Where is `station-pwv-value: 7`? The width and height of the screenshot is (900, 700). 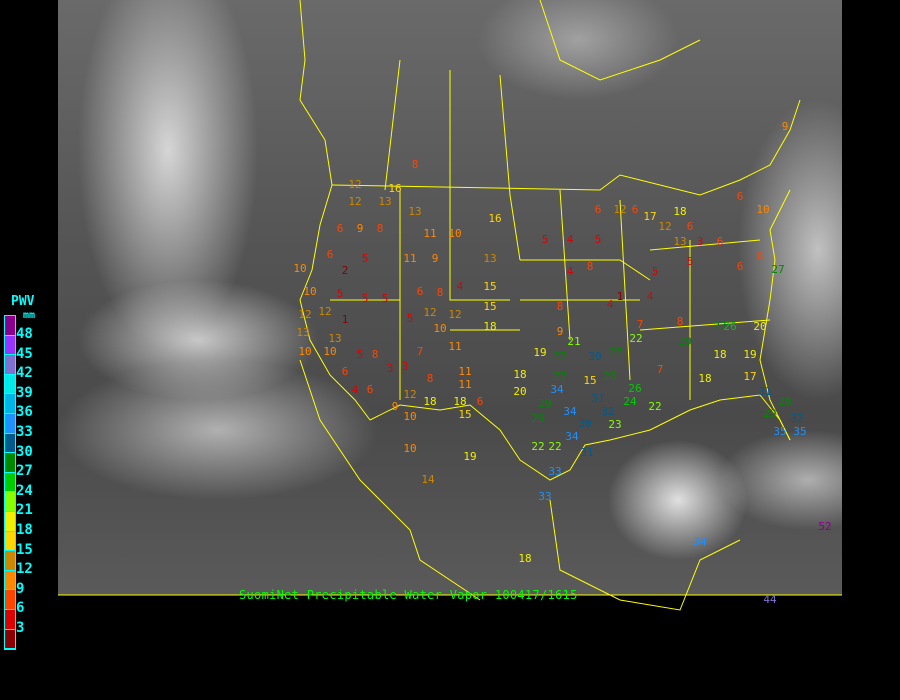 station-pwv-value: 7 is located at coordinates (640, 324).